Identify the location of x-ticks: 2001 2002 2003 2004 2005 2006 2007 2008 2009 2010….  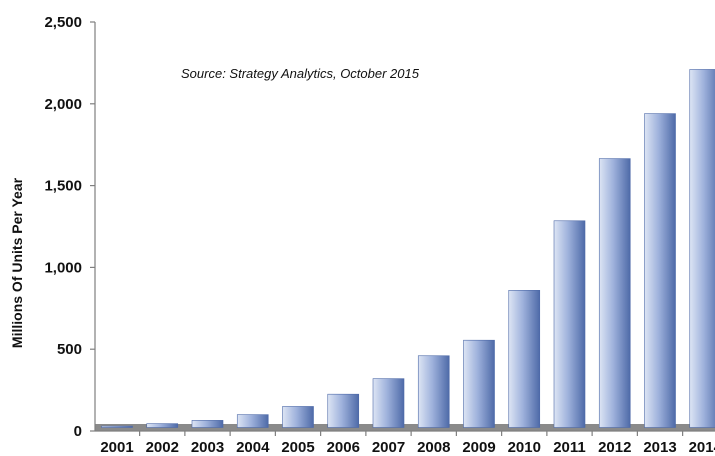
(407, 443).